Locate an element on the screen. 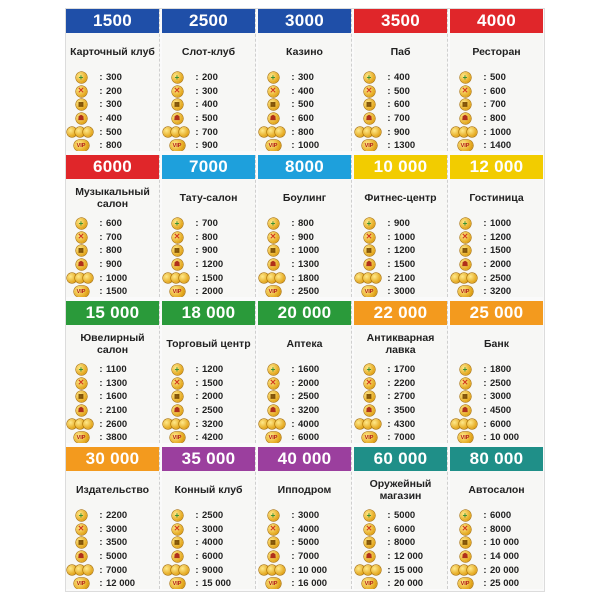  rent-amount: 4500 is located at coordinates (501, 411).